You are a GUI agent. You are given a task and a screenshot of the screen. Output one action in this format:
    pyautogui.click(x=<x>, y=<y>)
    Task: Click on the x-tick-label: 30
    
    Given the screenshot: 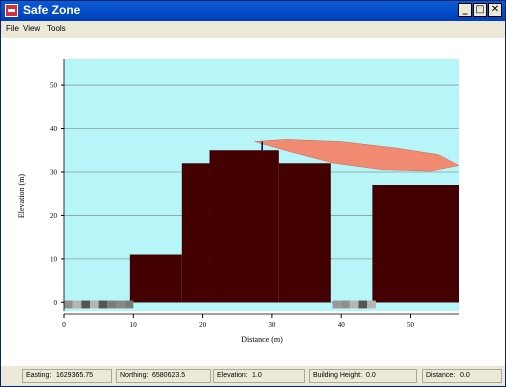 What is the action you would take?
    pyautogui.click(x=272, y=325)
    